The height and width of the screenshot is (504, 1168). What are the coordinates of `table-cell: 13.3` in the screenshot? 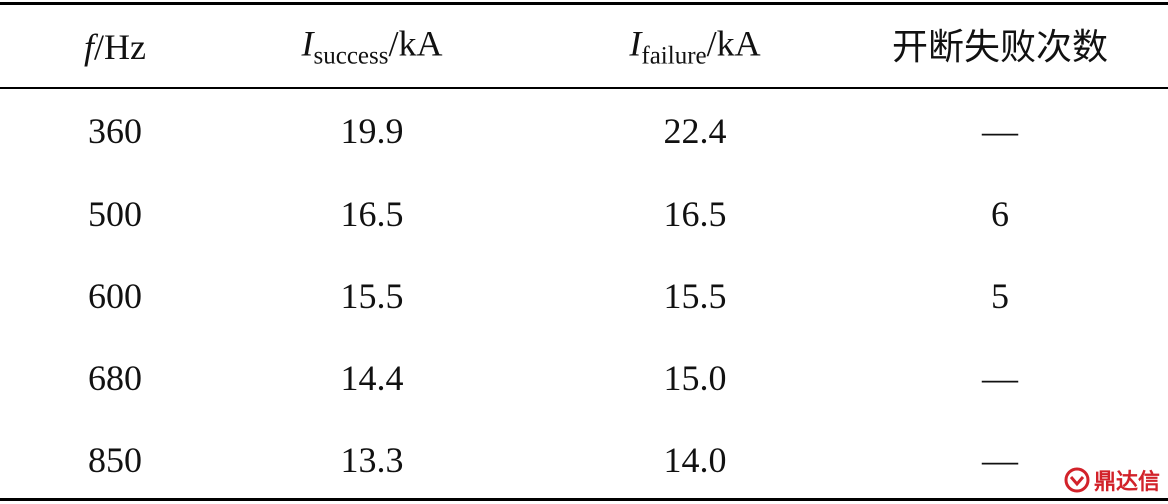 It's located at (372, 460).